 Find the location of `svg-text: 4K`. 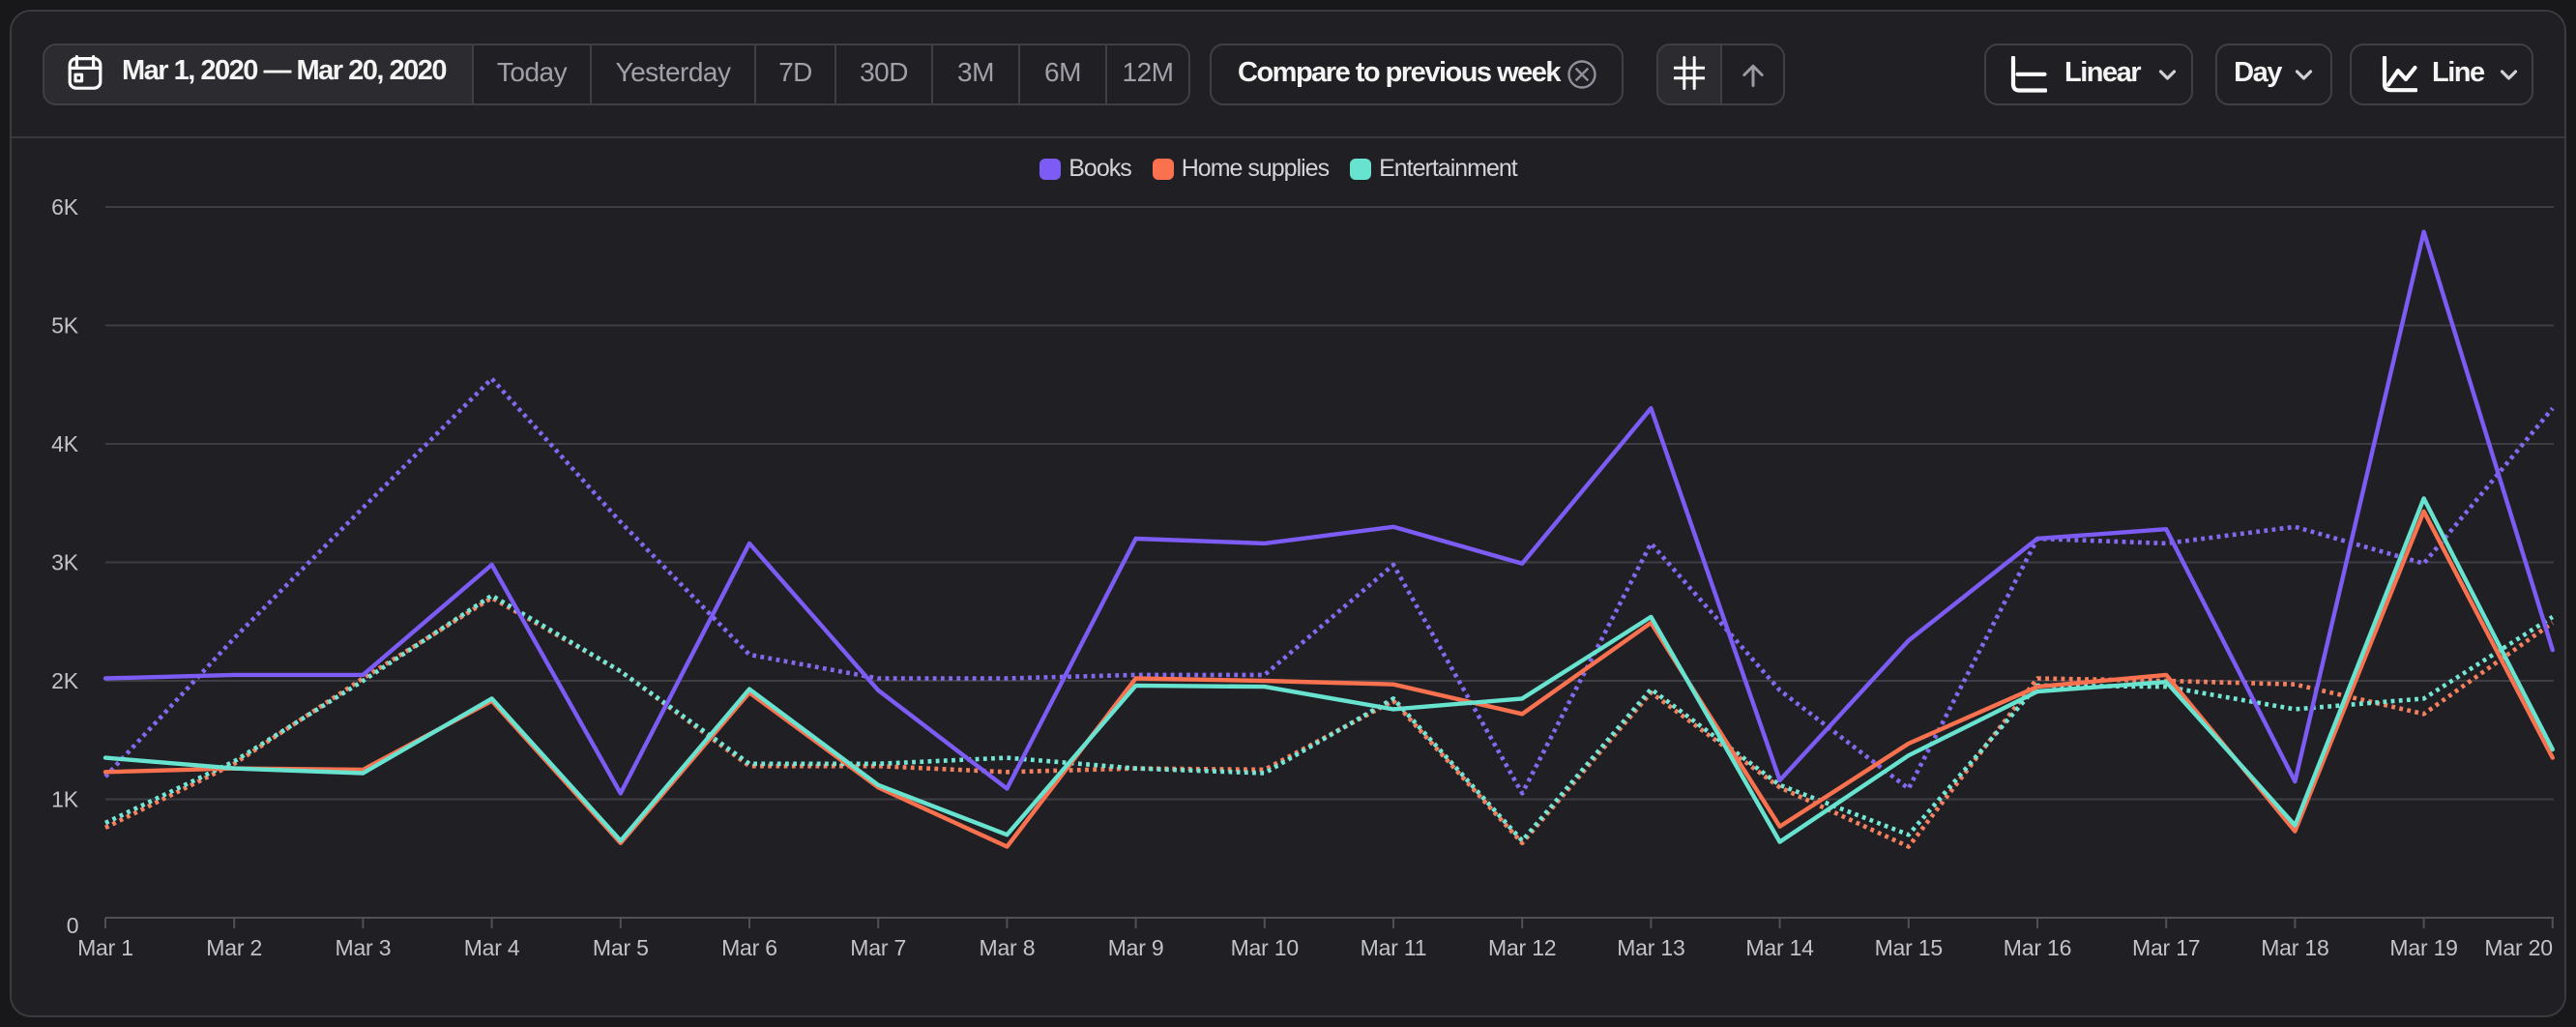

svg-text: 4K is located at coordinates (65, 443).